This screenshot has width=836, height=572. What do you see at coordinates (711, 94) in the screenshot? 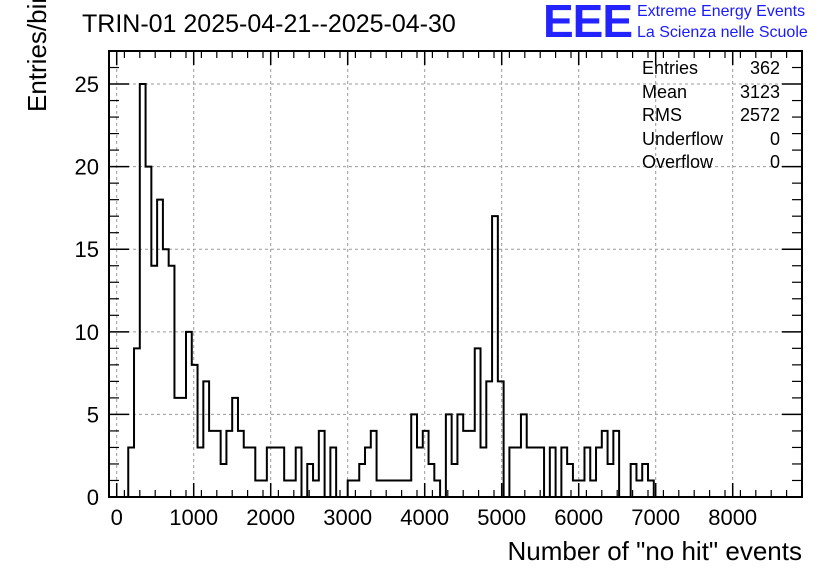
I see `stat-row-mean: Mean 3123` at bounding box center [711, 94].